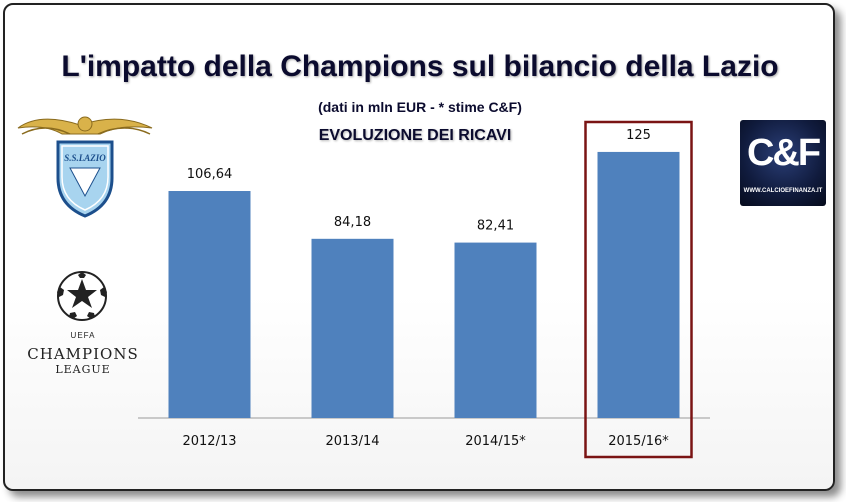 This screenshot has height=502, width=846. I want to click on section-title: EVOLUZIONE DEI RICAVI, so click(415, 135).